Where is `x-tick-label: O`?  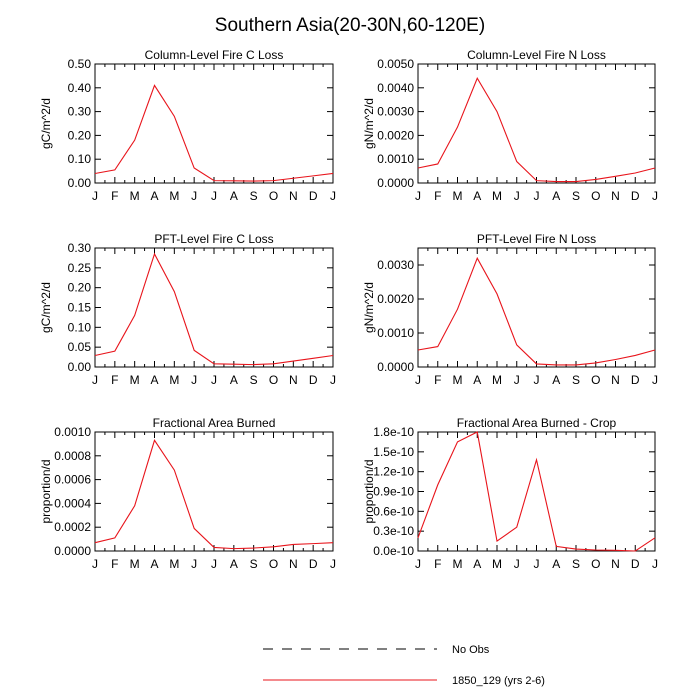
x-tick-label: O is located at coordinates (595, 196).